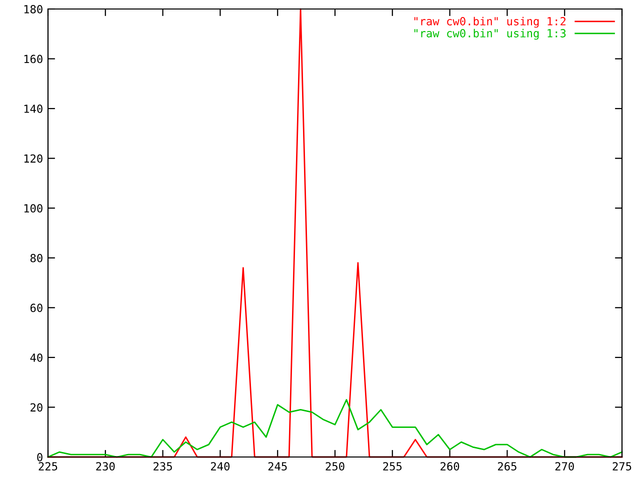 This screenshot has width=640, height=480. Describe the element at coordinates (33, 158) in the screenshot. I see `y-tick-label: 120` at that location.